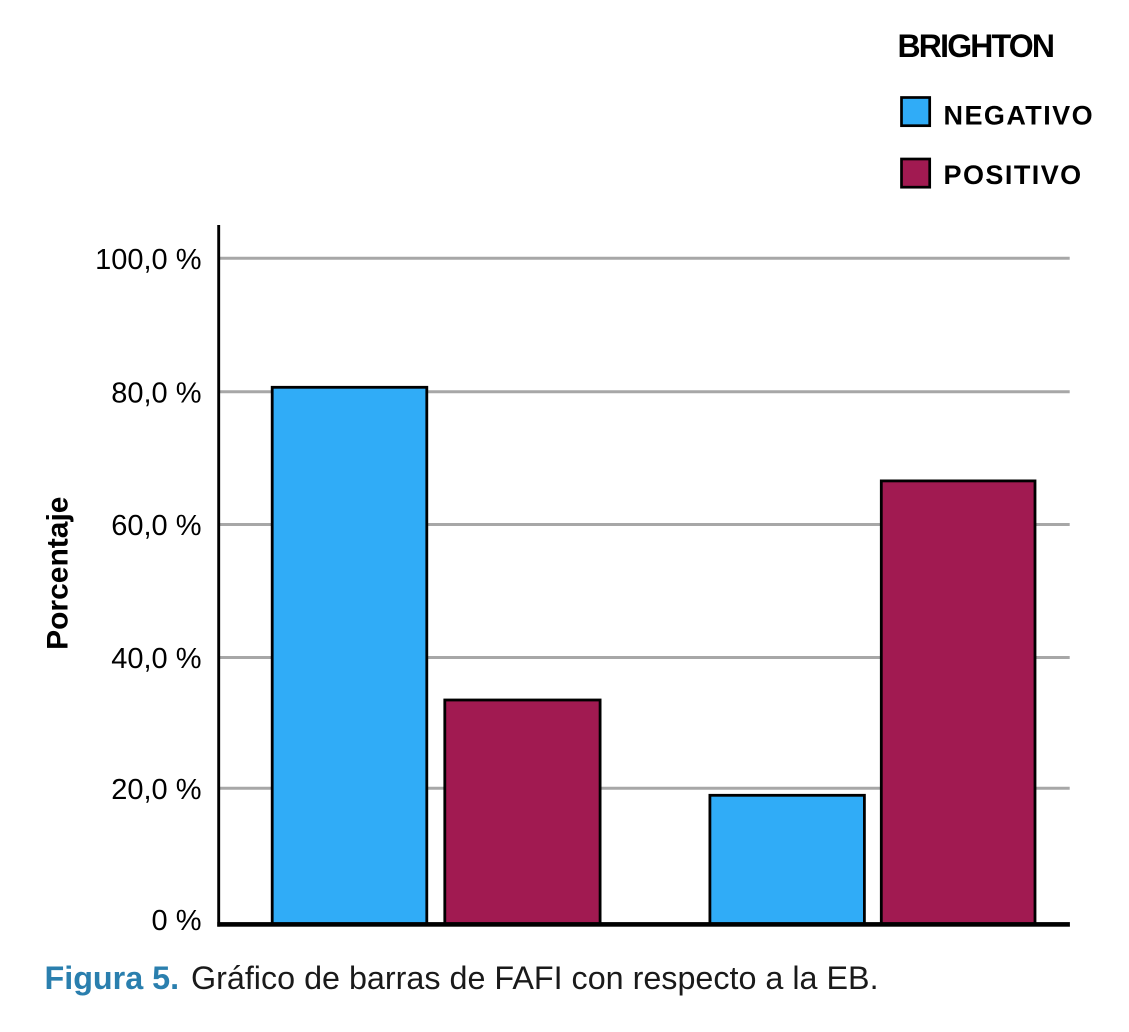 The image size is (1129, 1032). I want to click on svg-text: 0 %, so click(177, 921).